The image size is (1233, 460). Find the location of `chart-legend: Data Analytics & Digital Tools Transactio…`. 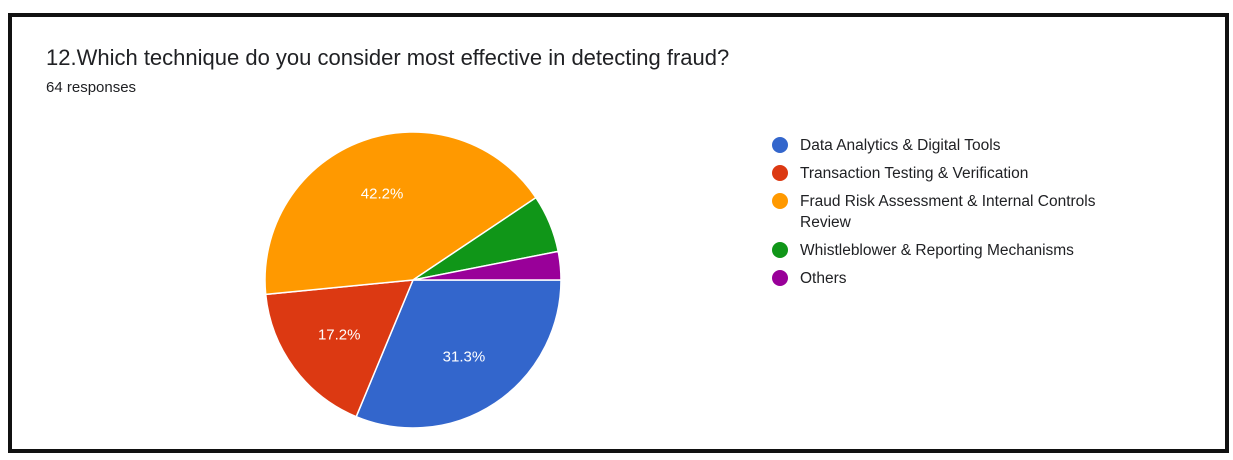

chart-legend: Data Analytics & Digital Tools Transactio… is located at coordinates (972, 215).